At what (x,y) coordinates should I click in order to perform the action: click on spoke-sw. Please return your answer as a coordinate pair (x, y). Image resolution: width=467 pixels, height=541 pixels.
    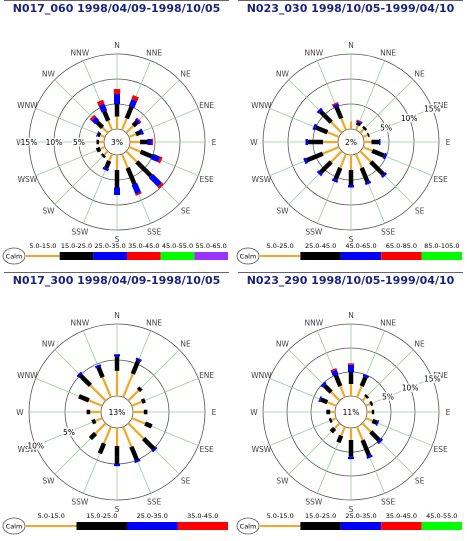
    Looking at the image, I should click on (81, 177).